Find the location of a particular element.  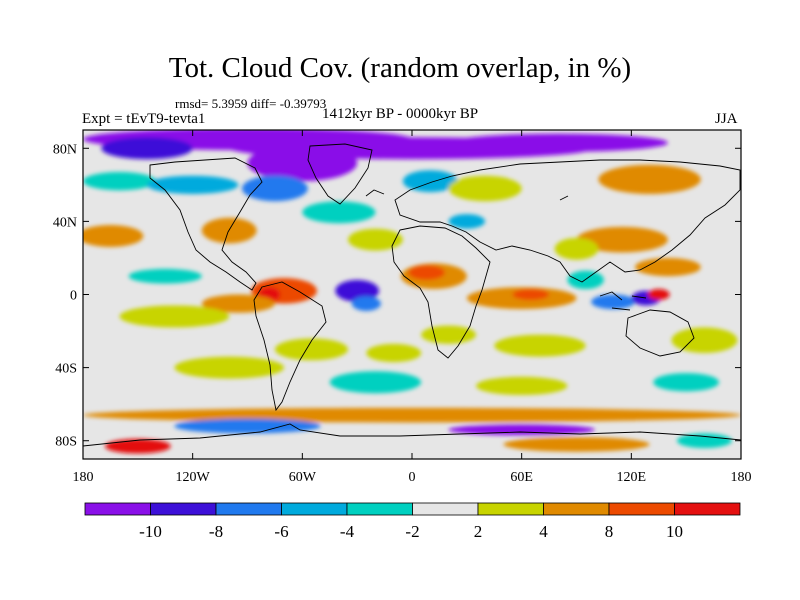

lat-tick-label: 40N is located at coordinates (65, 222).